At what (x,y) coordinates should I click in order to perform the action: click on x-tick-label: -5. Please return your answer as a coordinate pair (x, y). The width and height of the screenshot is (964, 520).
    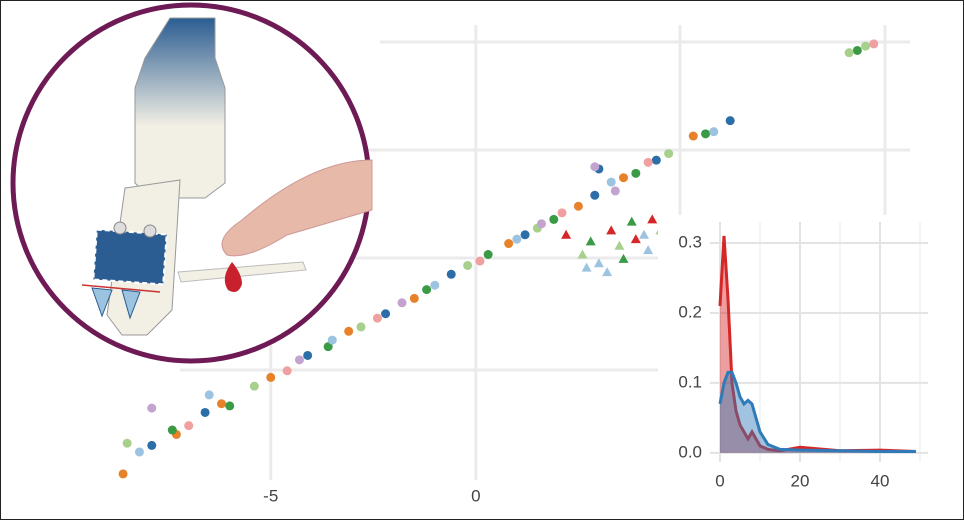
    Looking at the image, I should click on (270, 495).